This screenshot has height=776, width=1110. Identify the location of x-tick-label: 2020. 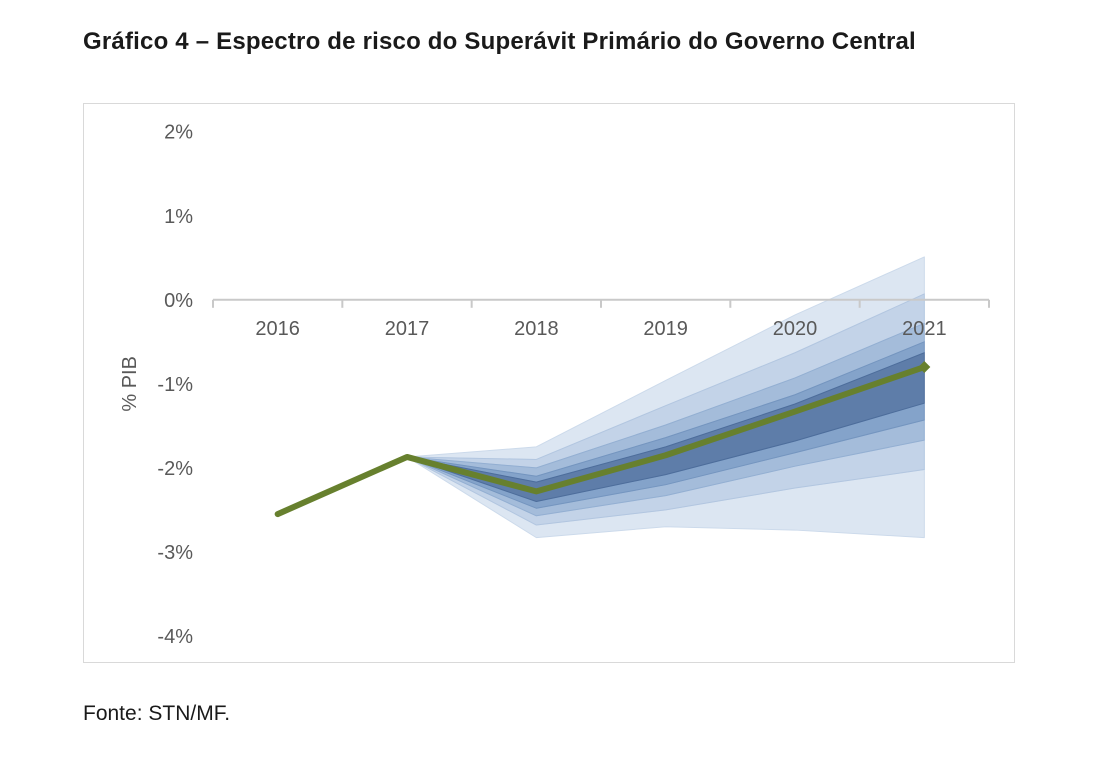
(795, 329).